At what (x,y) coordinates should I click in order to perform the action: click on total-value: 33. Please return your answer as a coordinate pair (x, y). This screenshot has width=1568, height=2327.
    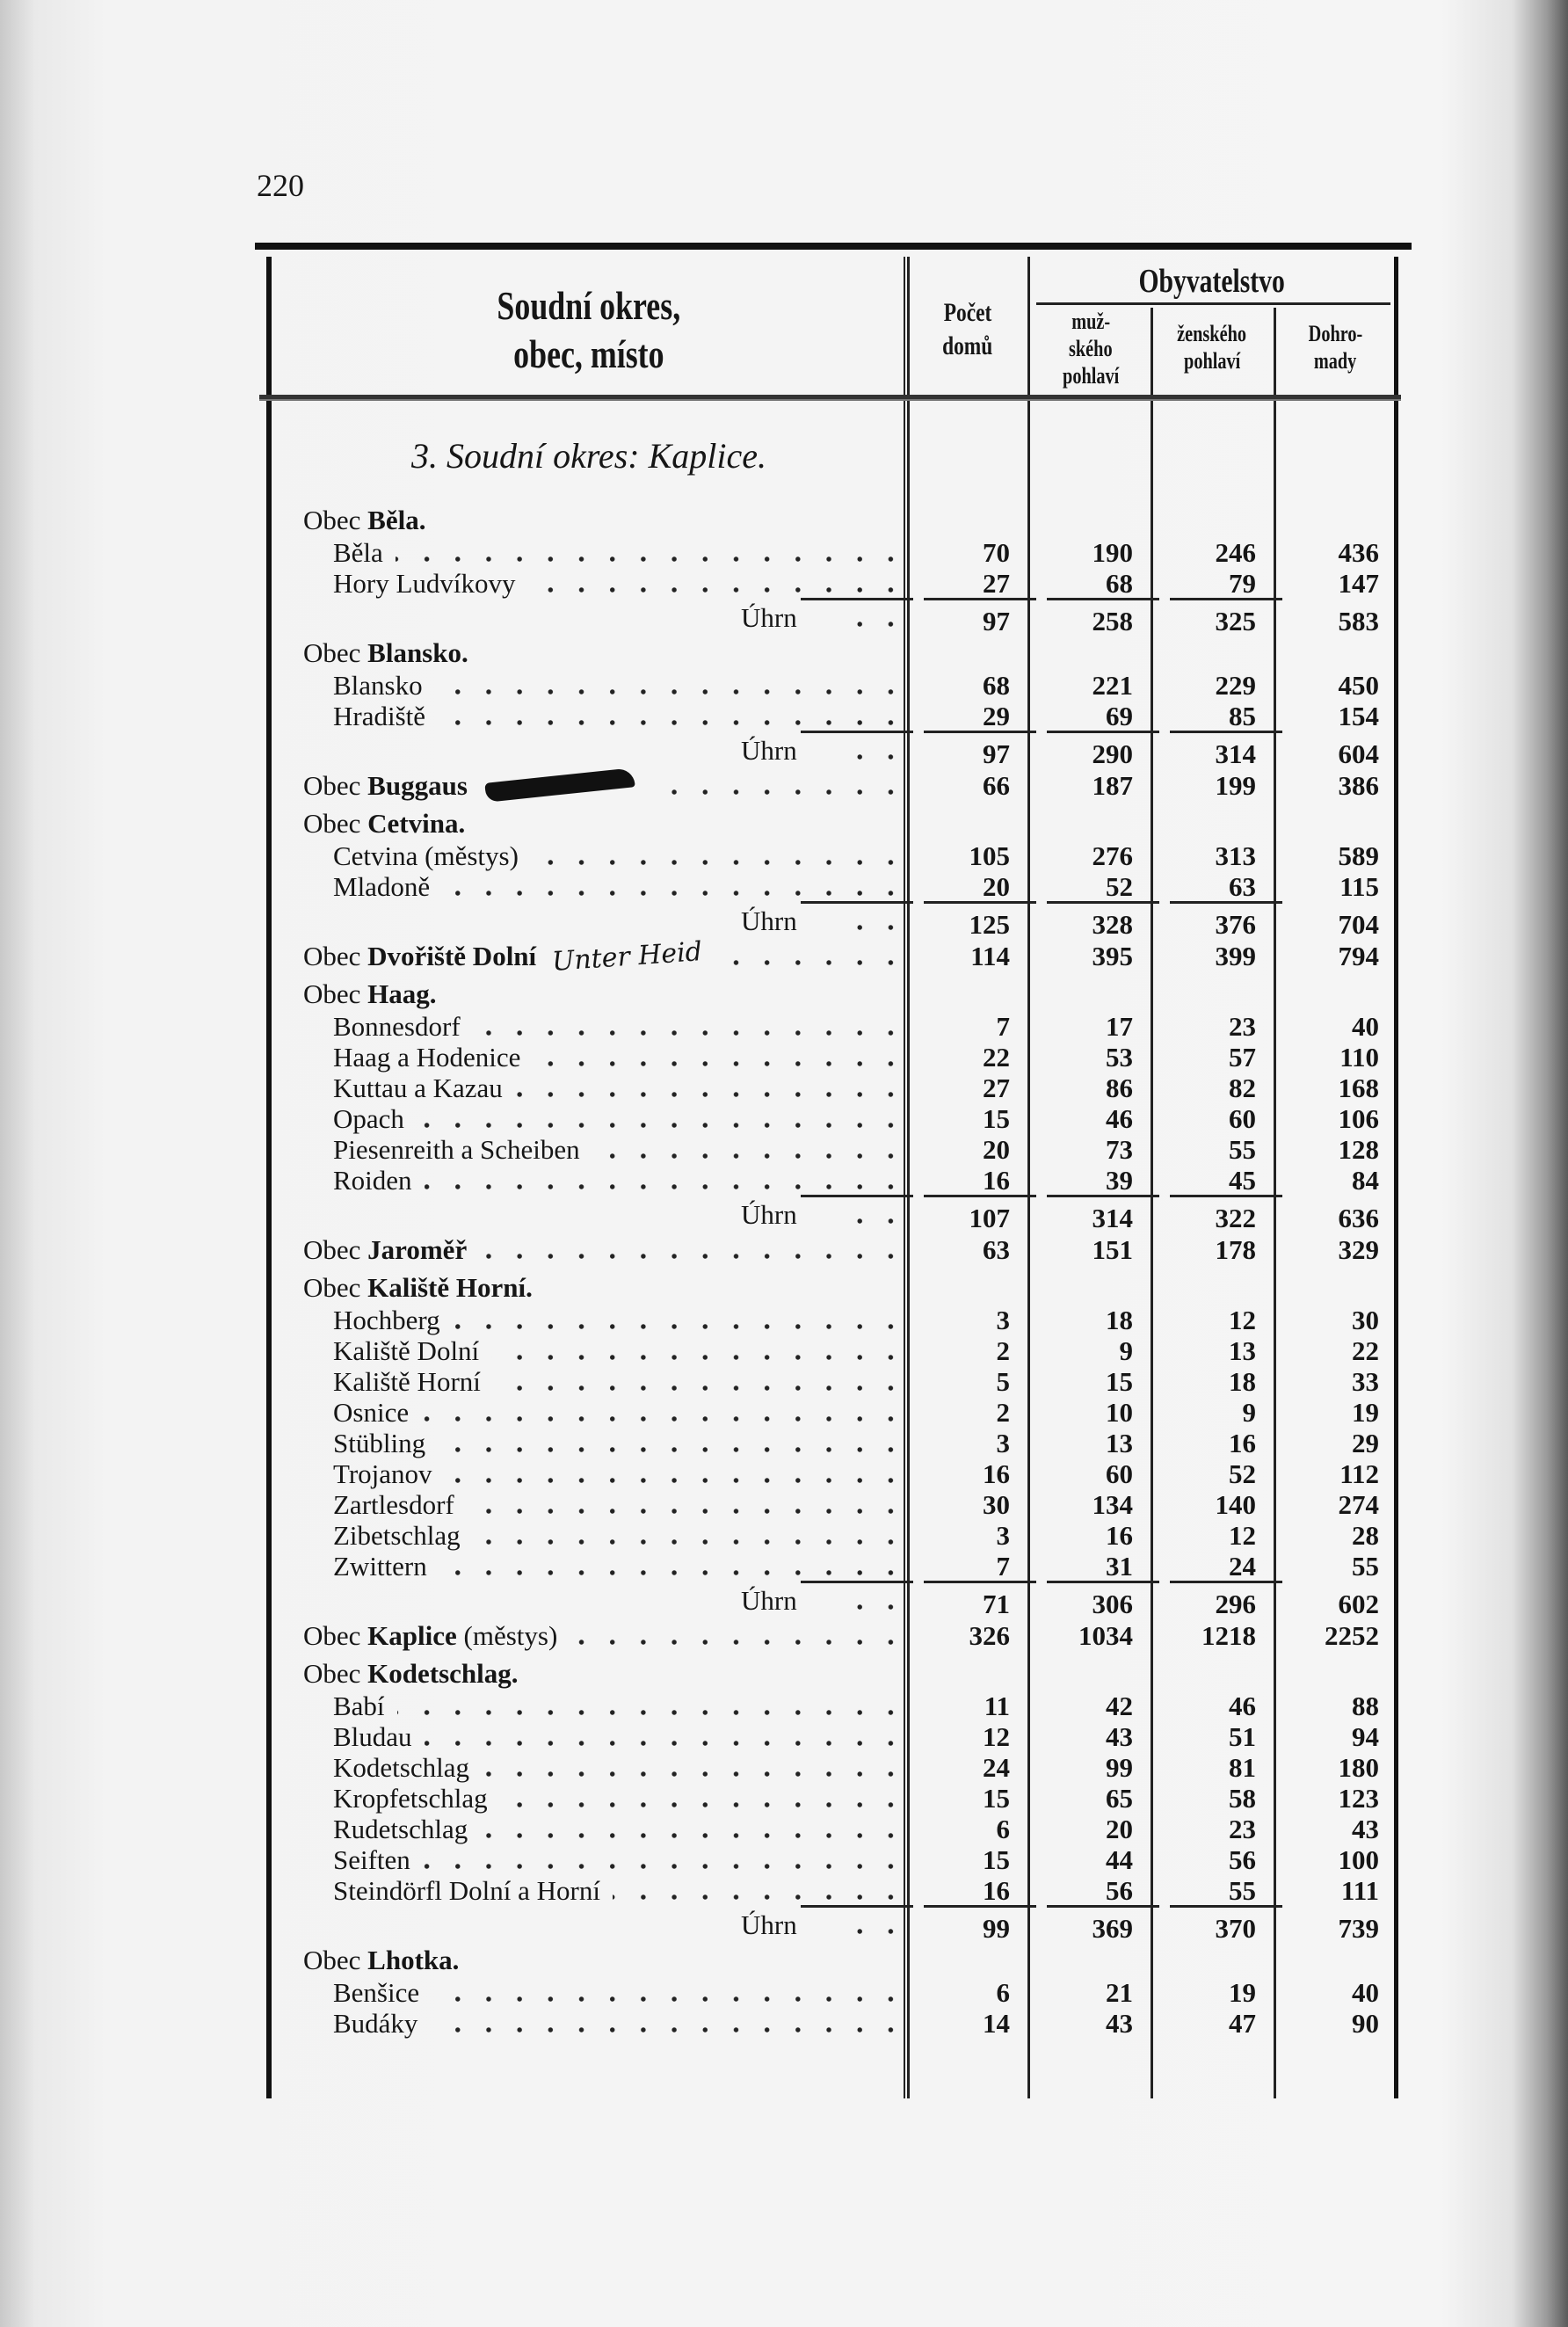
    Looking at the image, I should click on (1365, 1381).